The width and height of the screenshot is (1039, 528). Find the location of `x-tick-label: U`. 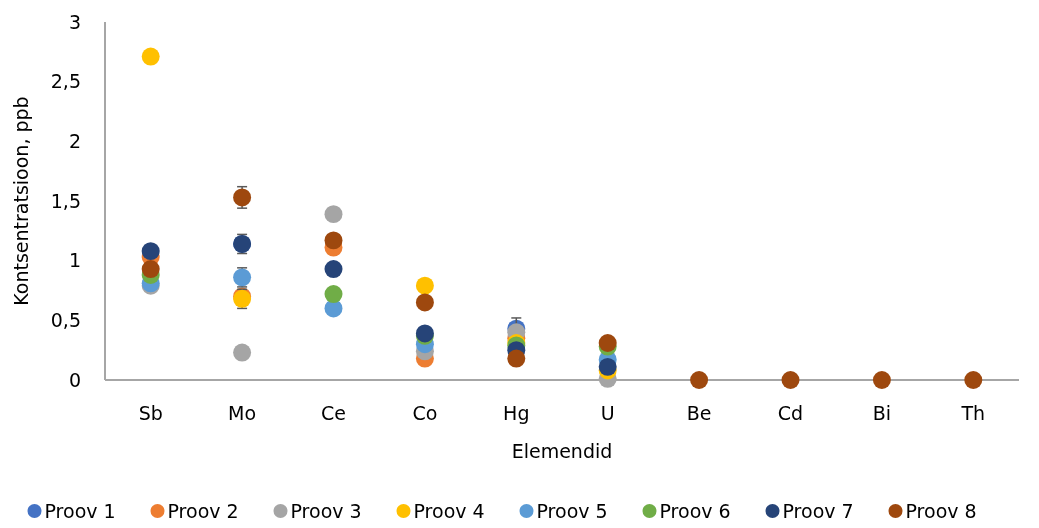

x-tick-label: U is located at coordinates (607, 413).